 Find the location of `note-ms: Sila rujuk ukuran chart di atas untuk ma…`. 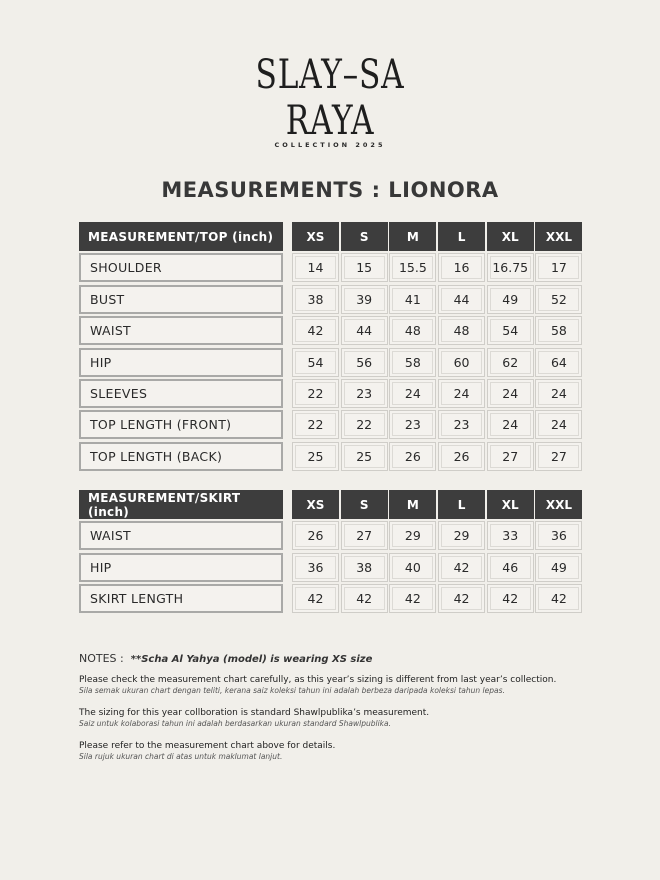

note-ms: Sila rujuk ukuran chart di atas untuk ma… is located at coordinates (181, 756).